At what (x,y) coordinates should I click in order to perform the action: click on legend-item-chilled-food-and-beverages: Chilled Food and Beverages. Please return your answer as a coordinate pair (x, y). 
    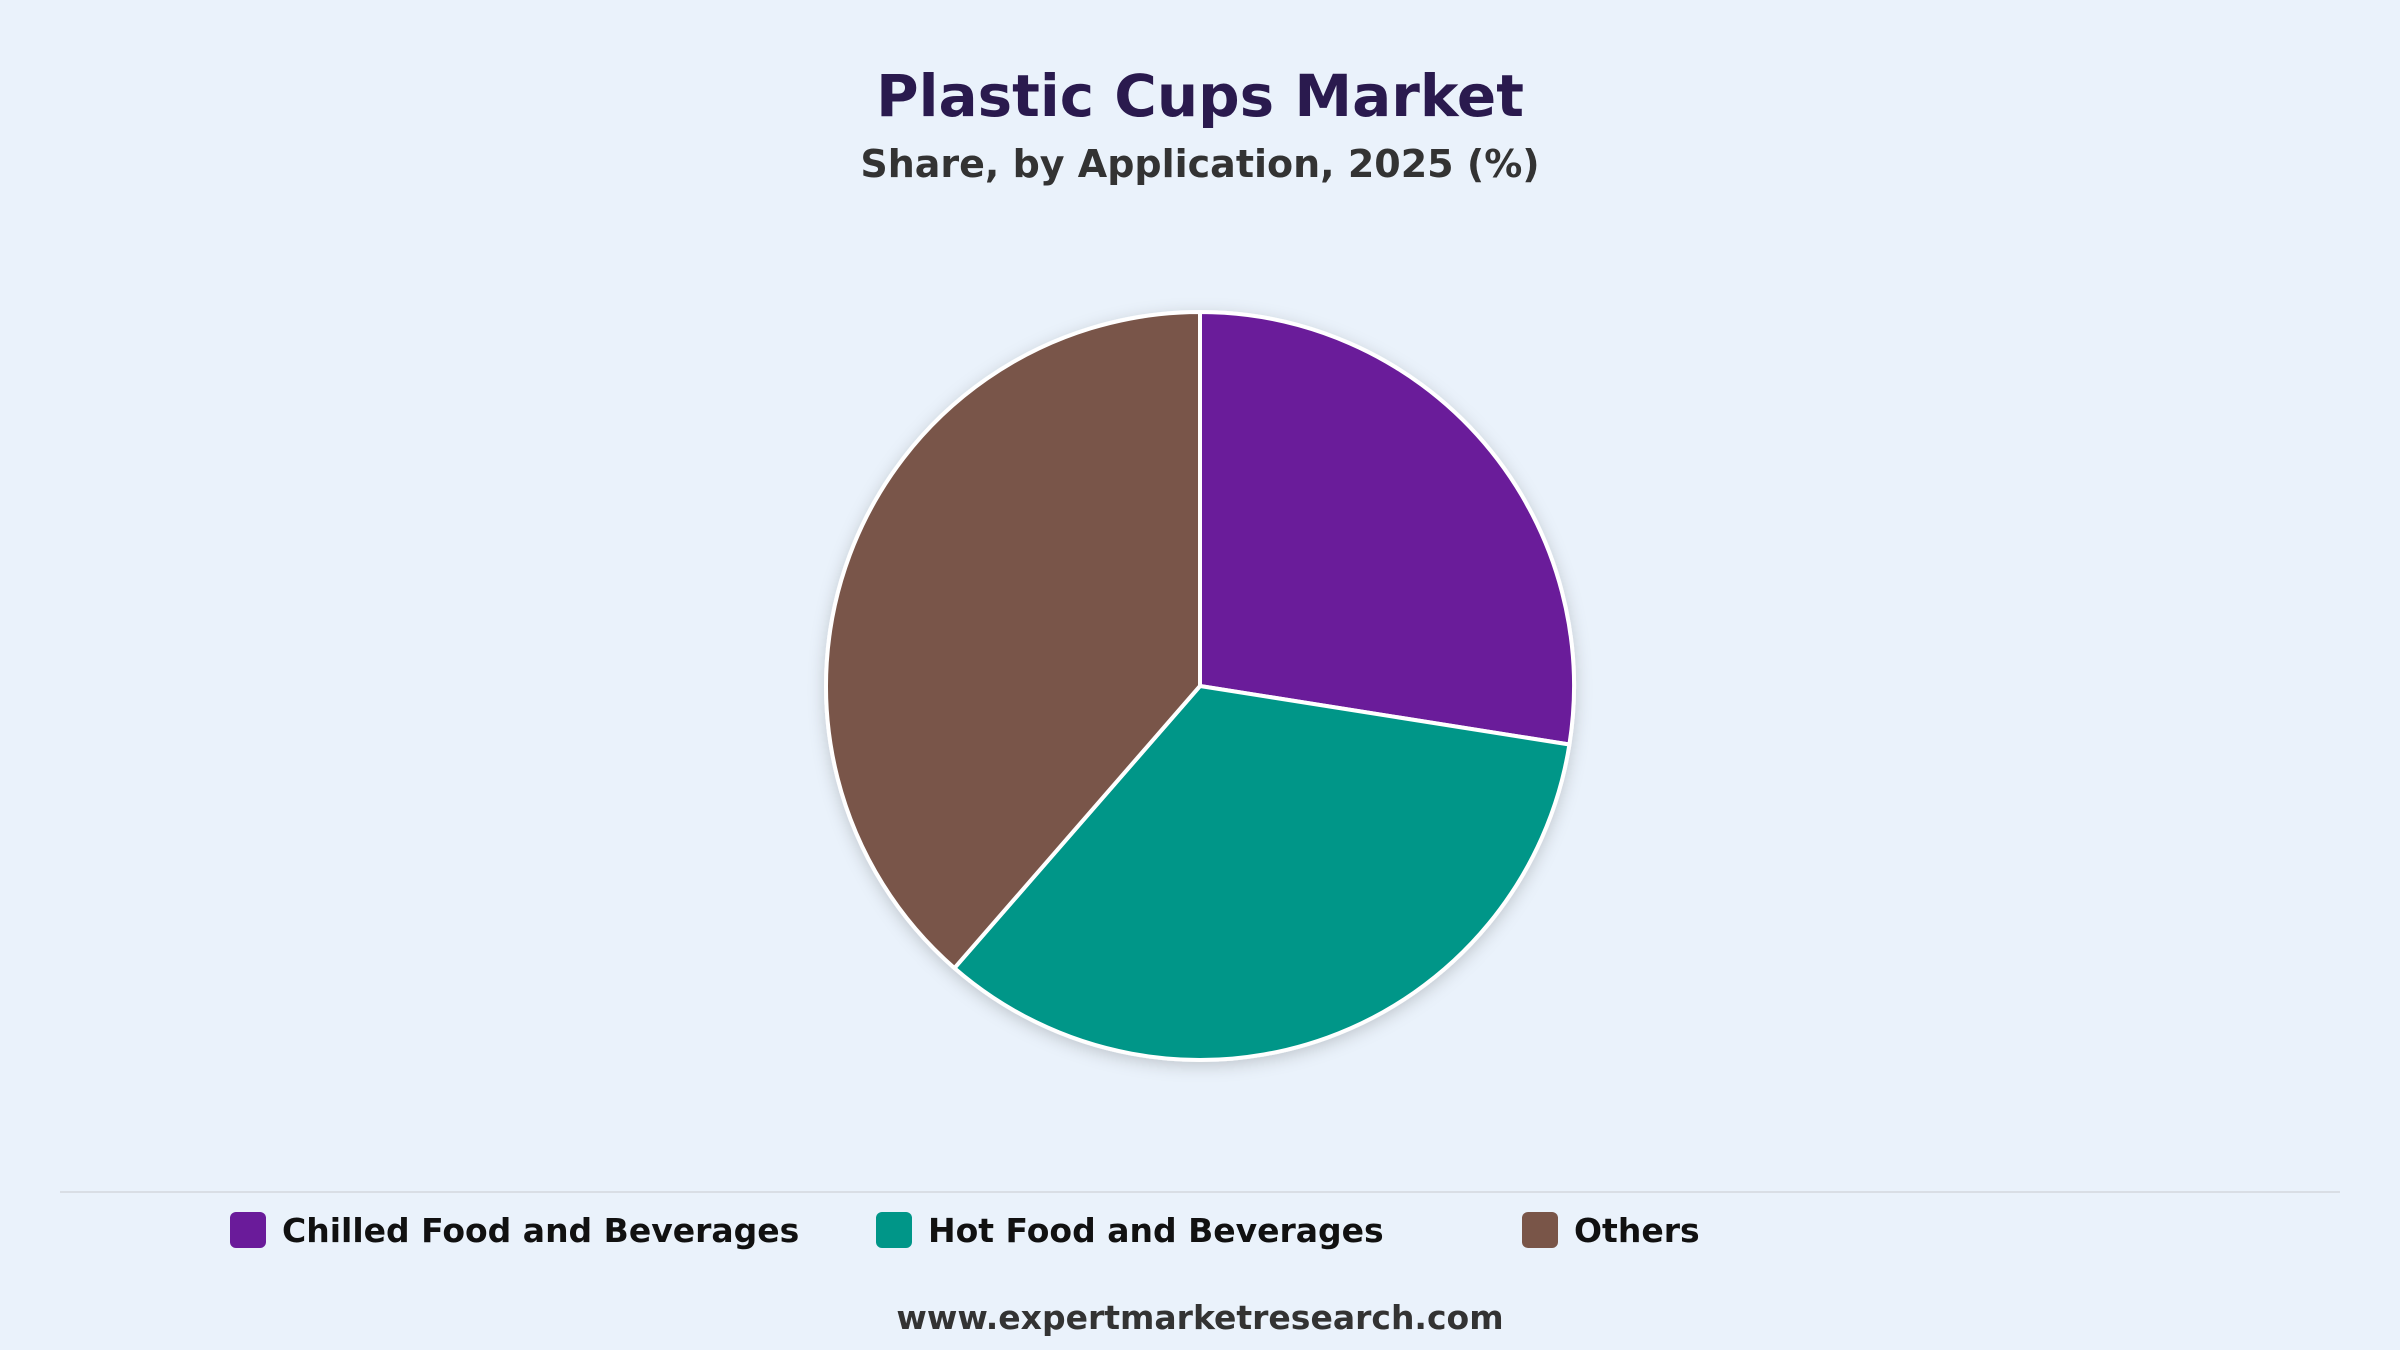
    Looking at the image, I should click on (514, 1230).